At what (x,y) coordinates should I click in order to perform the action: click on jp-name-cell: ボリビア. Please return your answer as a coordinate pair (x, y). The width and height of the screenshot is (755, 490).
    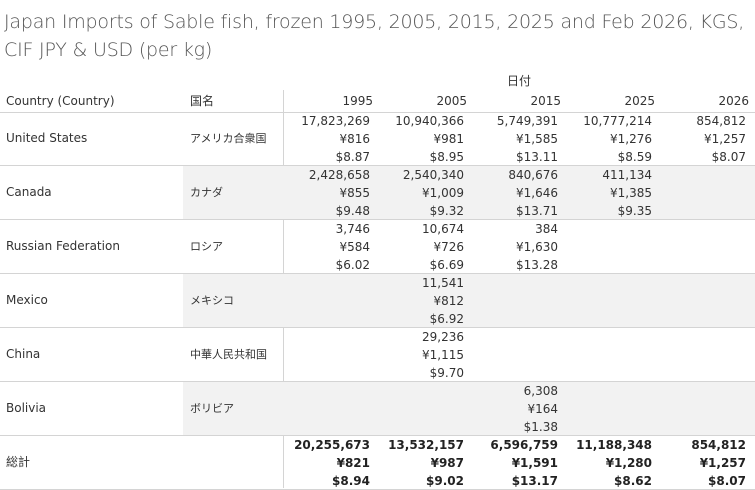
    Looking at the image, I should click on (233, 408).